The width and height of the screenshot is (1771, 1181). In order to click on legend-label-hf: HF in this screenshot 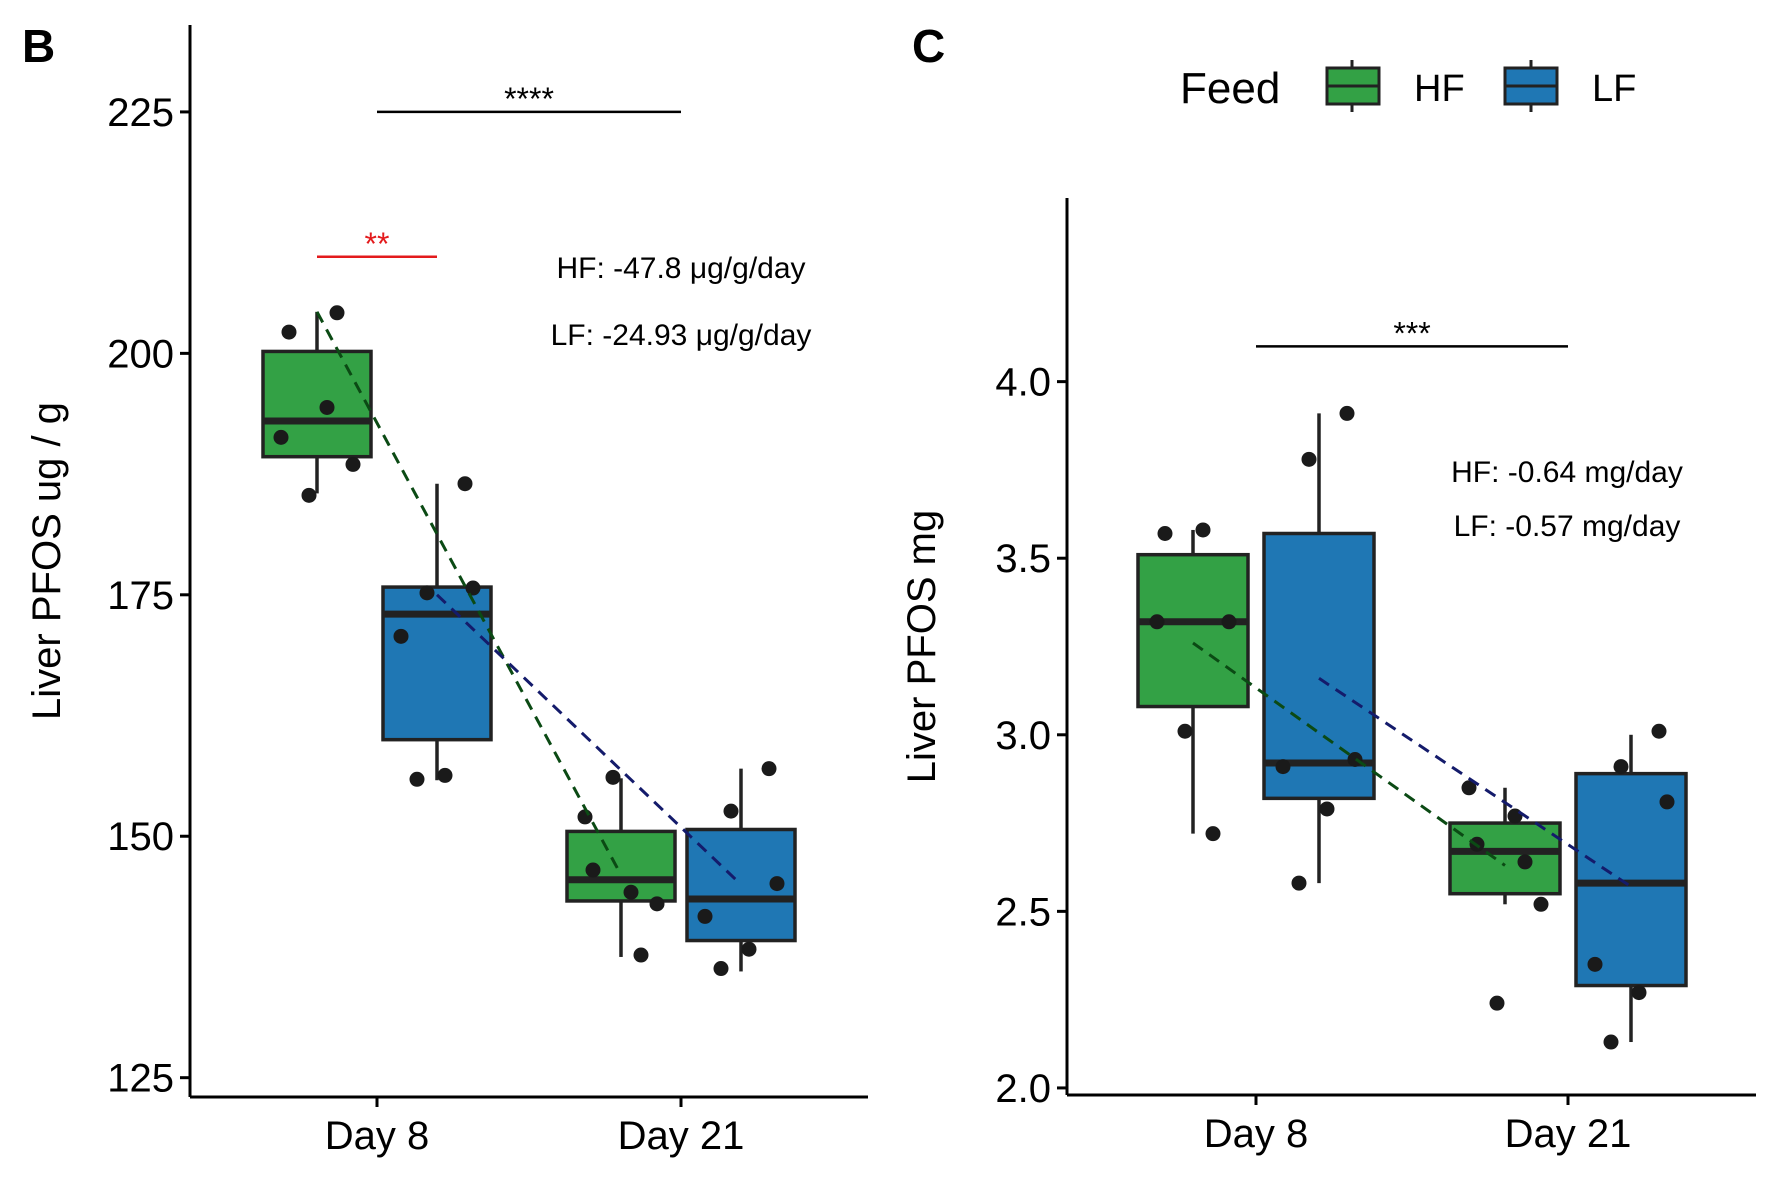, I will do `click(1439, 89)`.